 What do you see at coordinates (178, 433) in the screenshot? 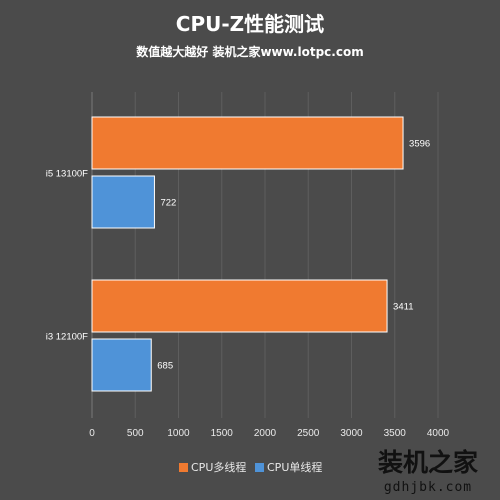
I see `x-tick-label: 1000` at bounding box center [178, 433].